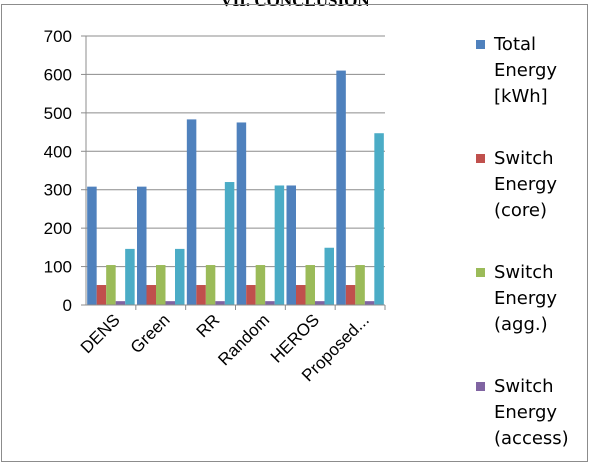  I want to click on bar-4-heros, so click(320, 303).